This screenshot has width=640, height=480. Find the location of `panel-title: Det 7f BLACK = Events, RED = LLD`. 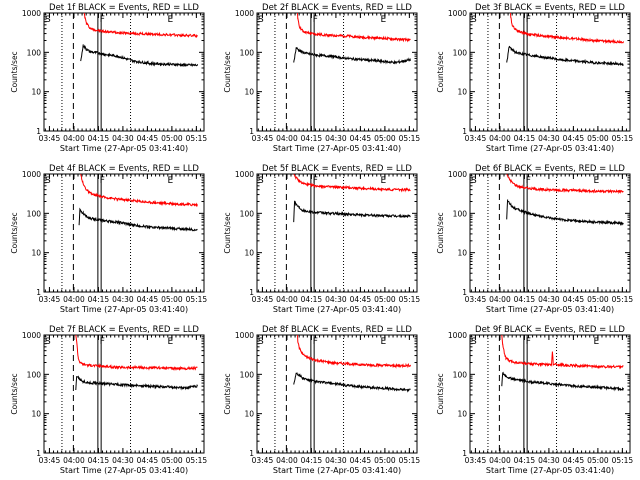

panel-title: Det 7f BLACK = Events, RED = LLD is located at coordinates (124, 330).